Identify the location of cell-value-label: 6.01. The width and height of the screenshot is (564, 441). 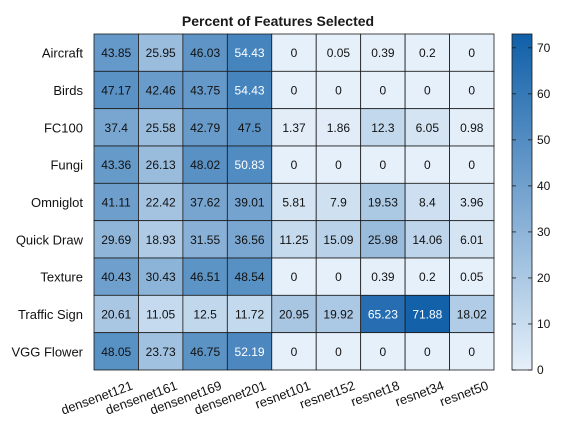
(472, 240).